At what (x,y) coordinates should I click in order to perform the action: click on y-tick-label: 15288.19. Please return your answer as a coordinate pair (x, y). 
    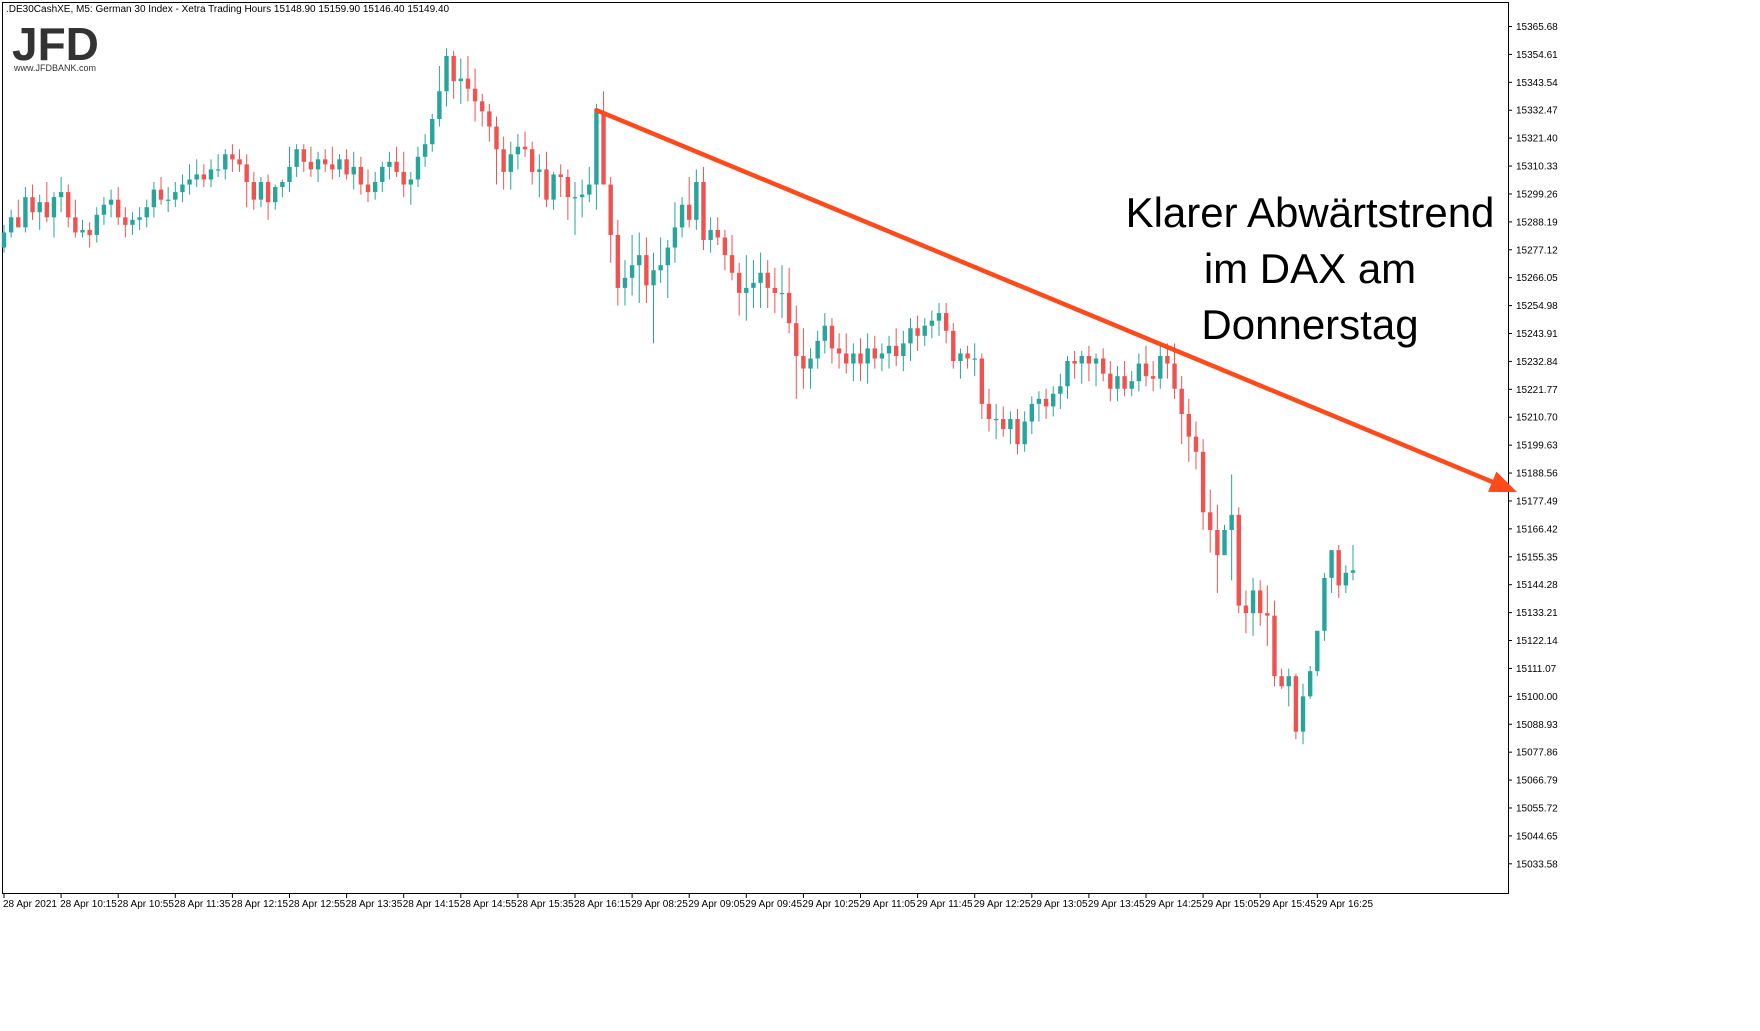
    Looking at the image, I should click on (1537, 222).